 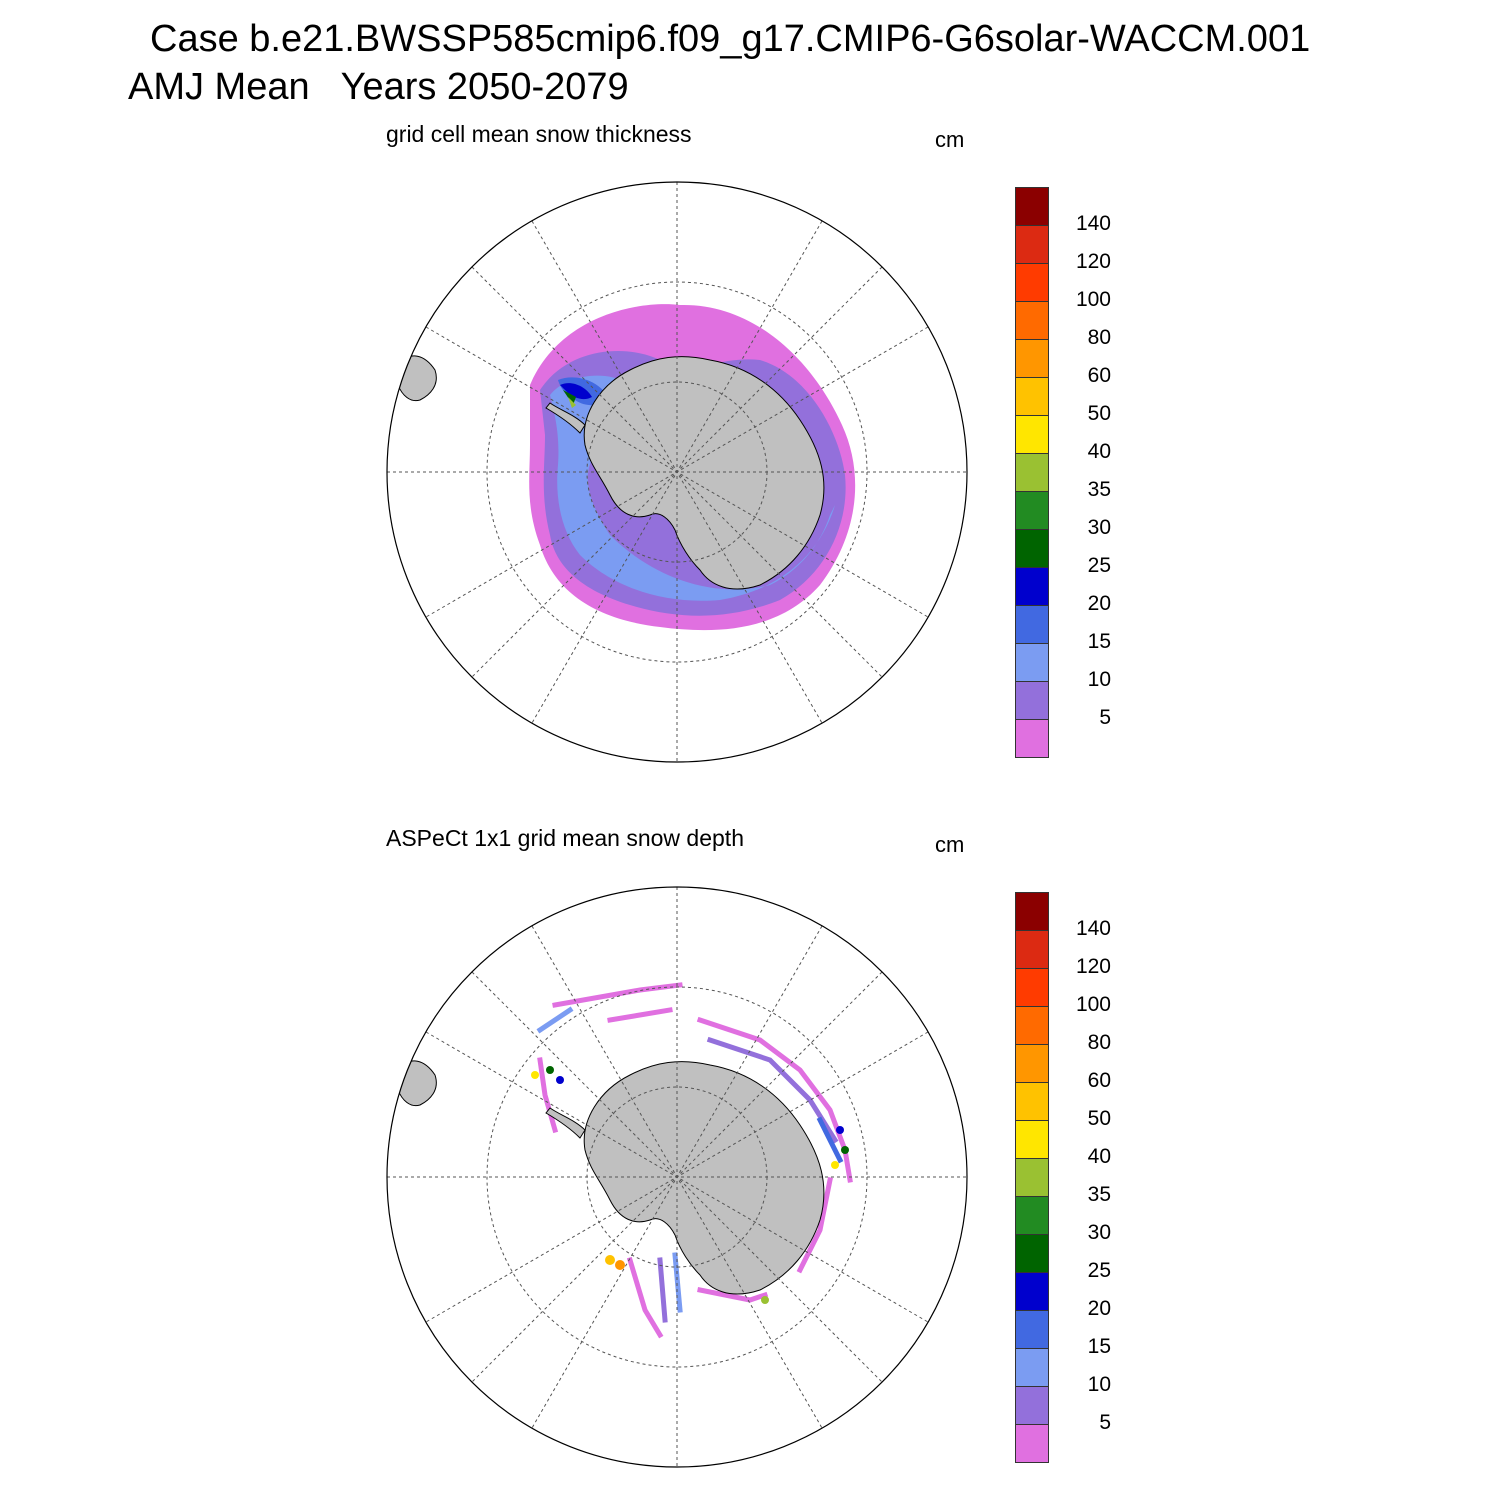 I want to click on observation-tracks, so click(x=694, y=1160).